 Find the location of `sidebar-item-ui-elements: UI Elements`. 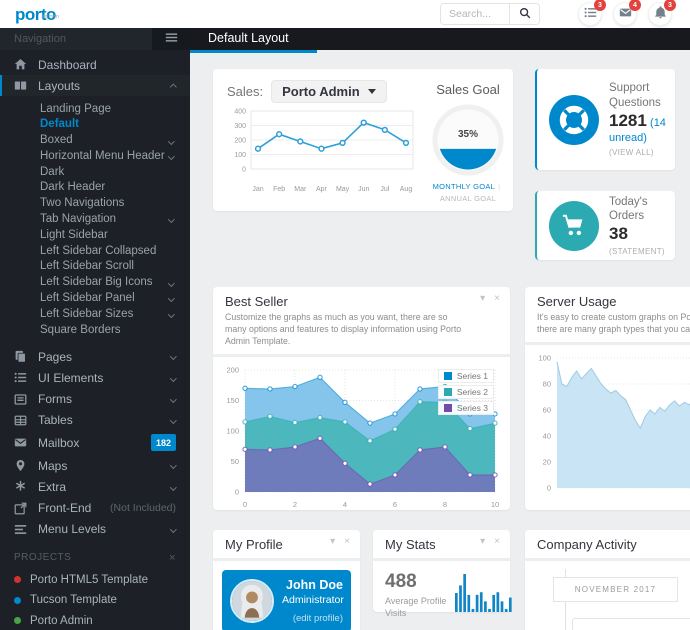

sidebar-item-ui-elements: UI Elements is located at coordinates (95, 377).